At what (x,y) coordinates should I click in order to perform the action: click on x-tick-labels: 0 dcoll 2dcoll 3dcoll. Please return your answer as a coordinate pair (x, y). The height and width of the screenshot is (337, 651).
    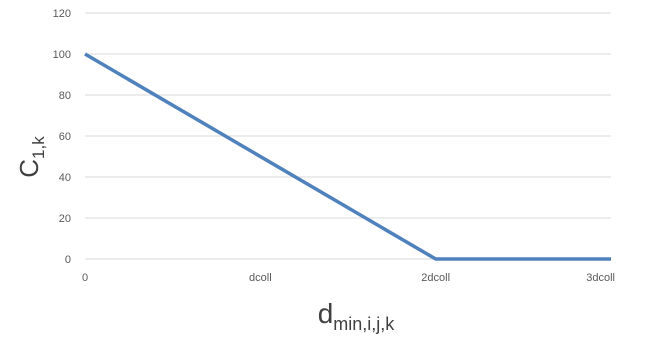
    Looking at the image, I should click on (348, 278).